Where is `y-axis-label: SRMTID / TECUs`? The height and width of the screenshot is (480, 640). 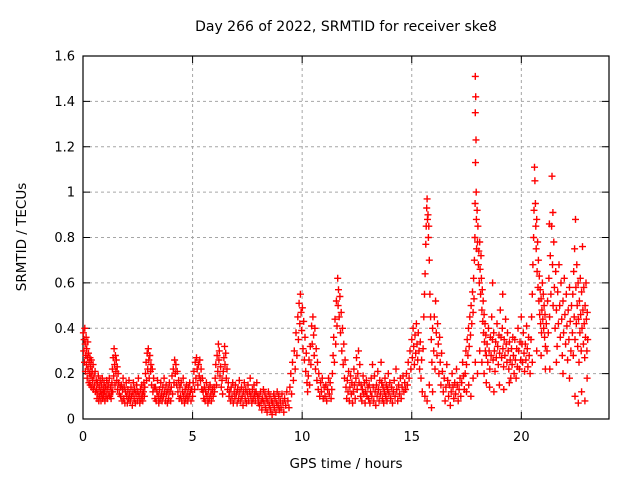 y-axis-label: SRMTID / TECUs is located at coordinates (22, 237).